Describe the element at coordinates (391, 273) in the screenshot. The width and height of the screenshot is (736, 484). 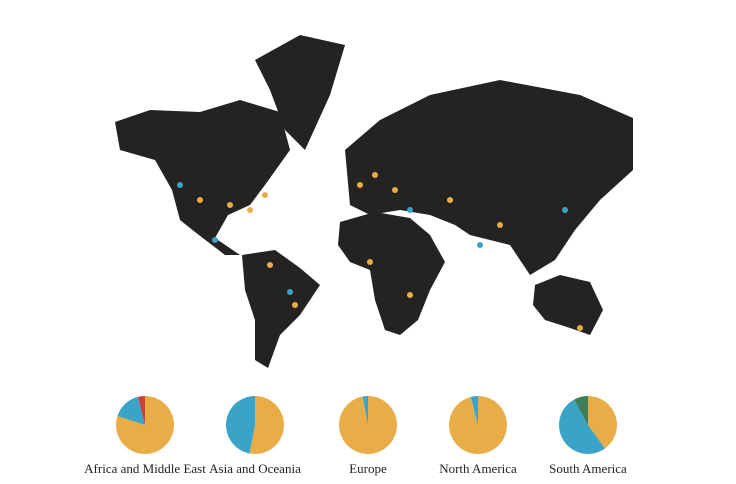
I see `africa` at that location.